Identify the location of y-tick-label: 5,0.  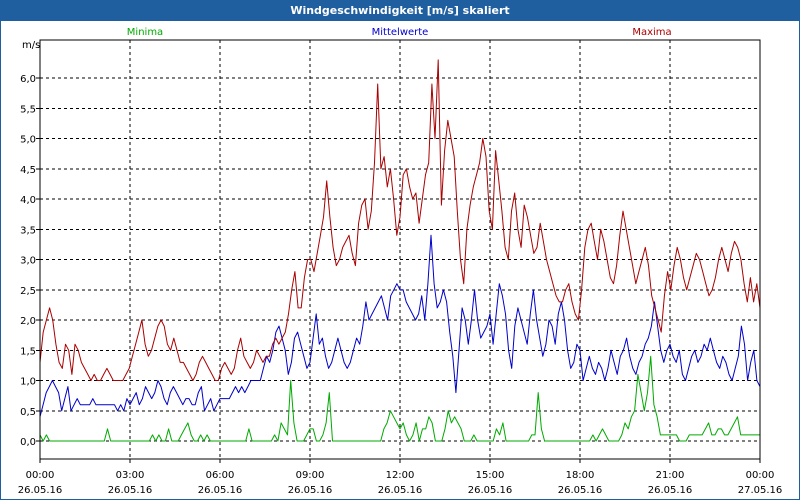
(28, 140).